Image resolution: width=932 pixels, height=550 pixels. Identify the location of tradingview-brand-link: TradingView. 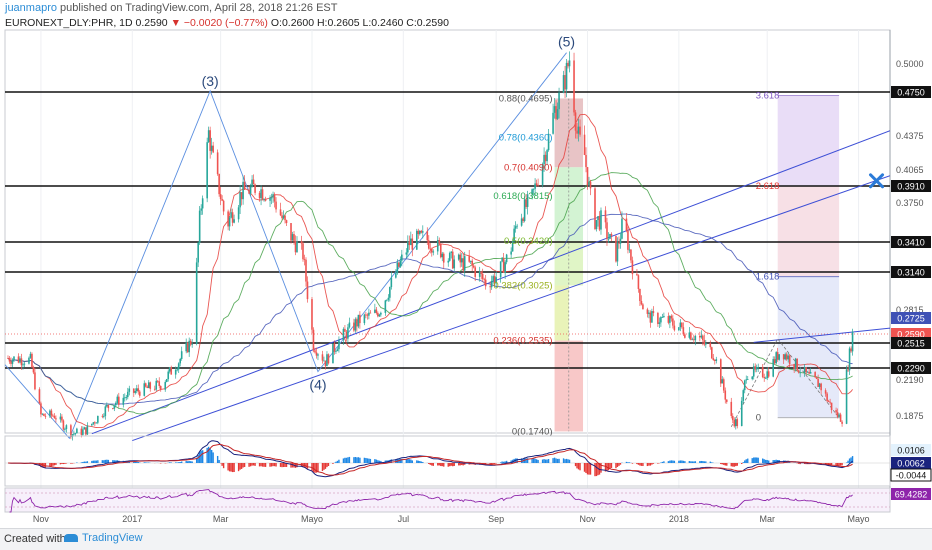
(103, 538).